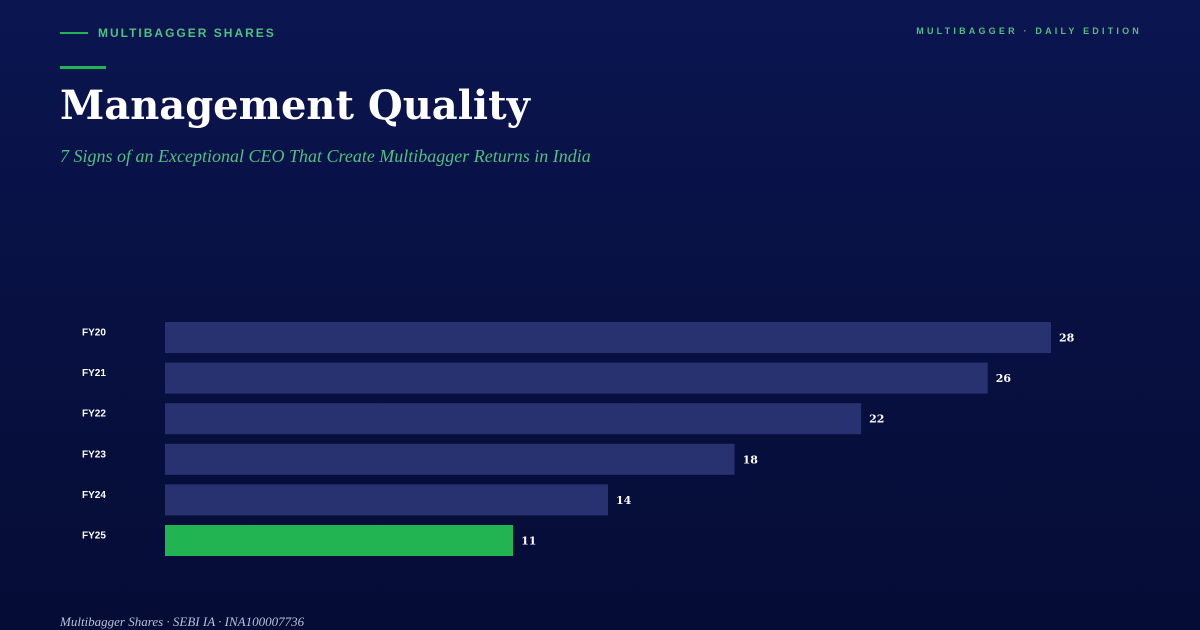 This screenshot has width=1200, height=630. Describe the element at coordinates (94, 414) in the screenshot. I see `category-label-fy22: FY22` at that location.